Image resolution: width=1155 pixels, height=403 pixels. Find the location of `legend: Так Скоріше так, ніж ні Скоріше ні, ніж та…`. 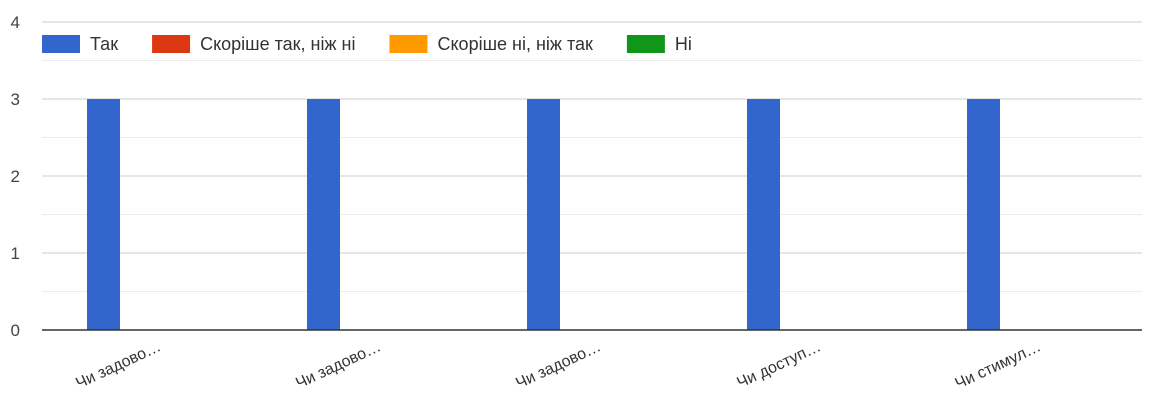

legend: Так Скоріше так, ніж ні Скоріше ні, ніж та… is located at coordinates (367, 44).